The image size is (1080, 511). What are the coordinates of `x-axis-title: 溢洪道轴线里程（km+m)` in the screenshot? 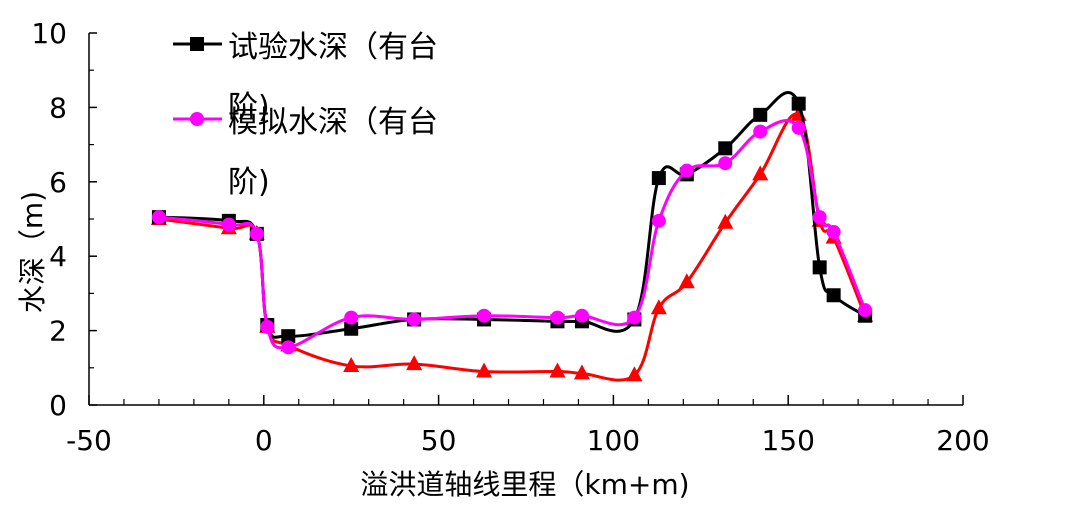 It's located at (524, 484).